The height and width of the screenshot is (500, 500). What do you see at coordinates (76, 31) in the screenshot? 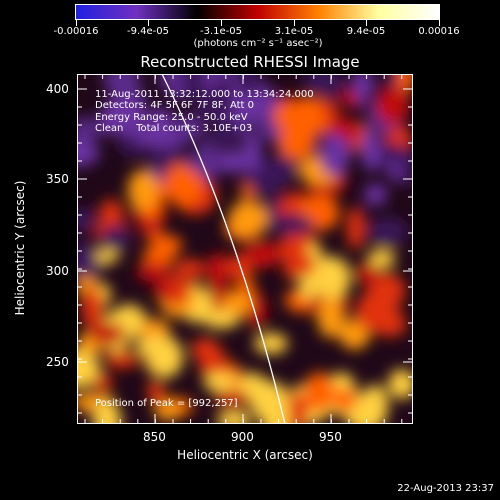
I see `colorbar-label: -0.00016` at bounding box center [76, 31].